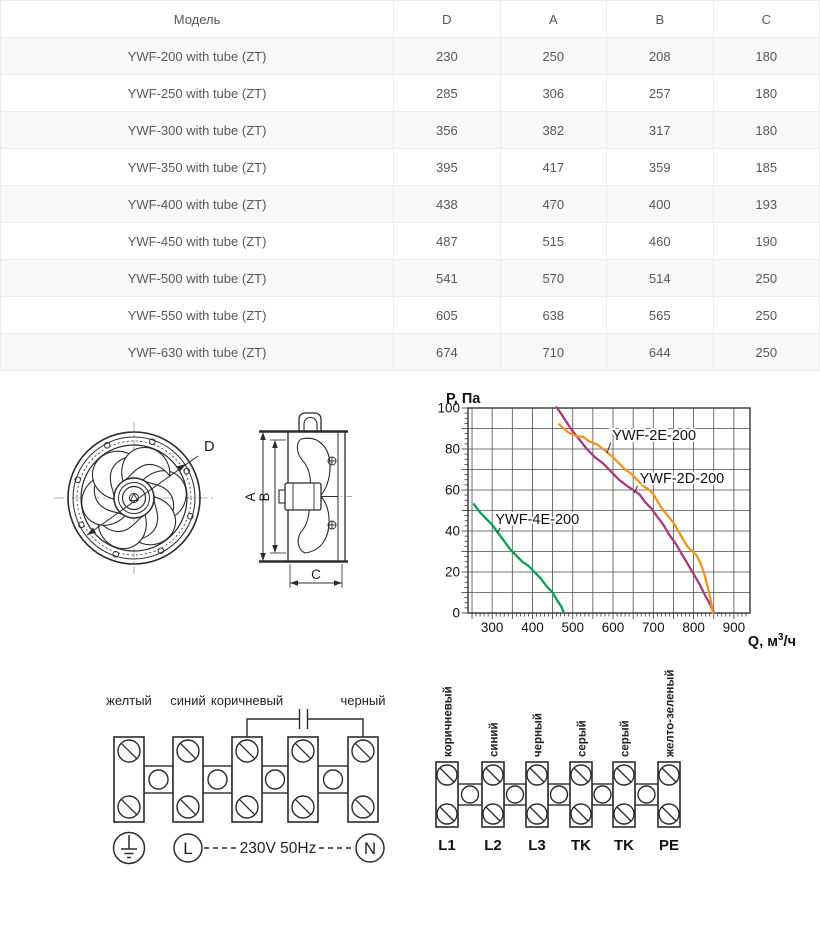 Image resolution: width=820 pixels, height=925 pixels. Describe the element at coordinates (316, 576) in the screenshot. I see `dim-c-arrow` at that location.